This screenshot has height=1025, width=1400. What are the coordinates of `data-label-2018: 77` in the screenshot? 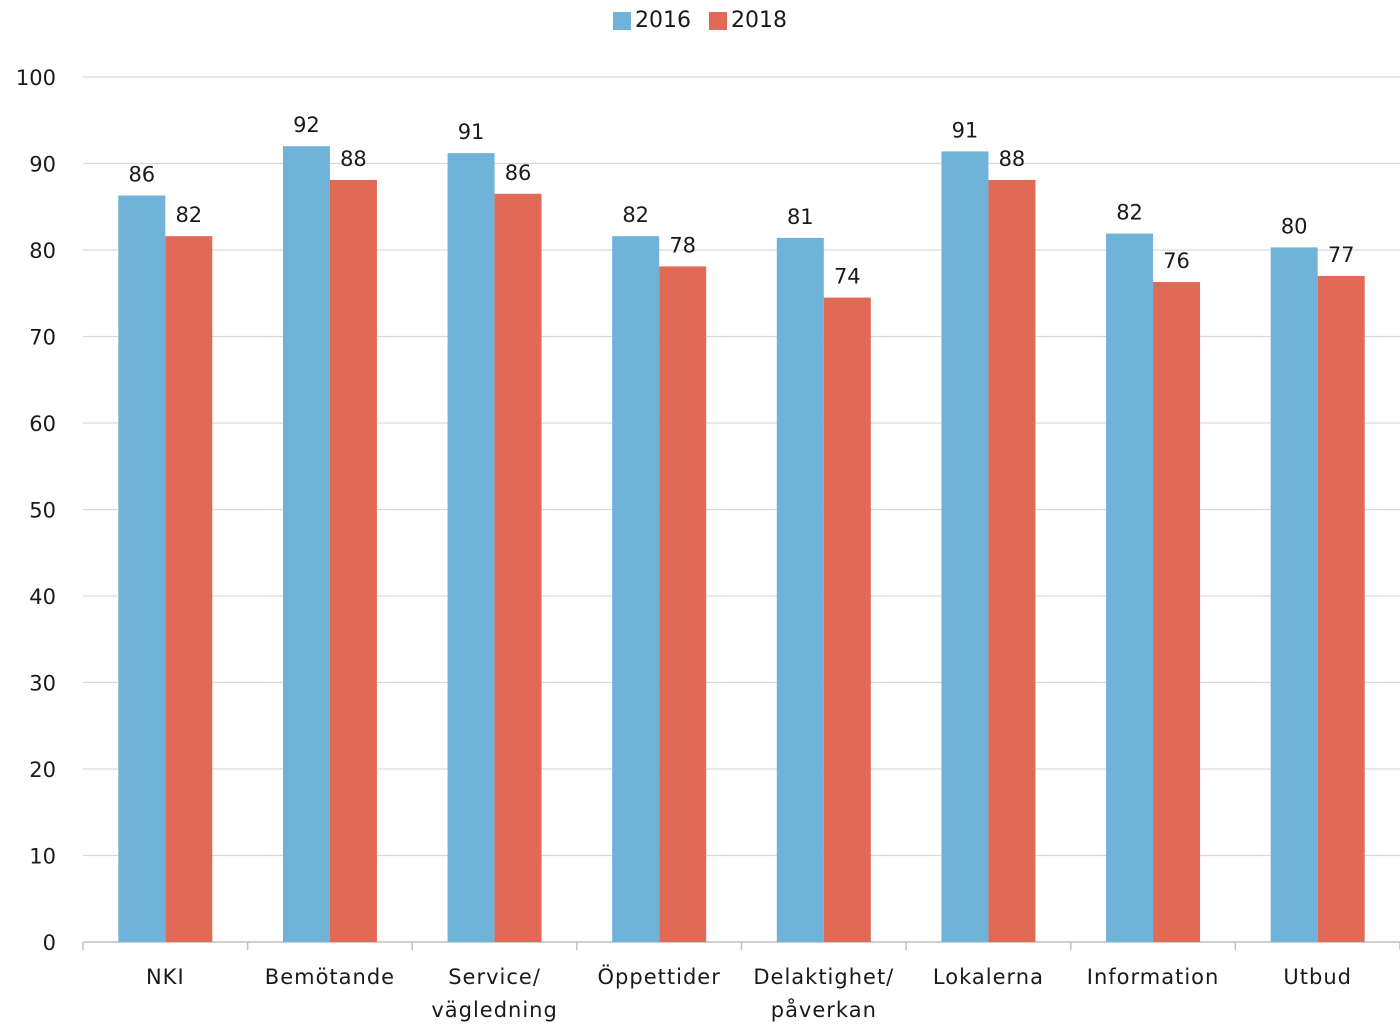 It's located at (1341, 255).